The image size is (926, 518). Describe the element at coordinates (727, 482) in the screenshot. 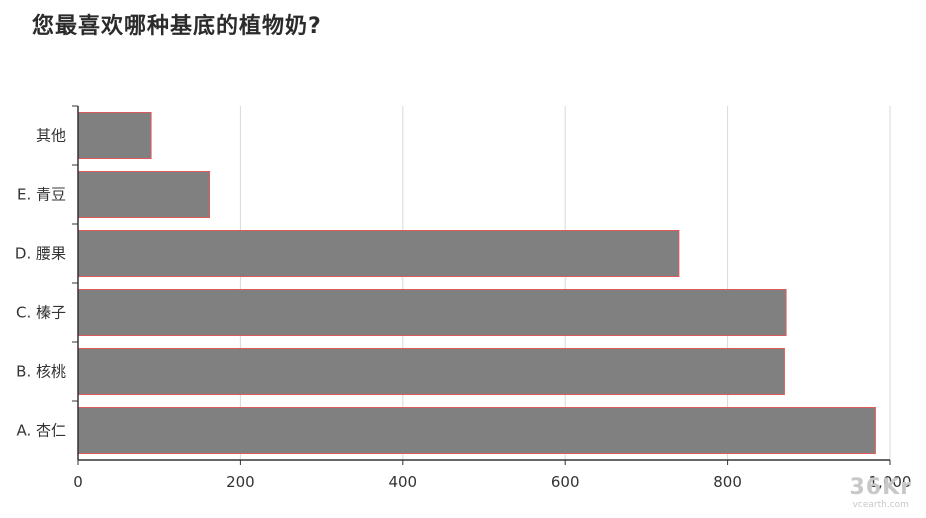

I see `x-tick-label: 800` at that location.